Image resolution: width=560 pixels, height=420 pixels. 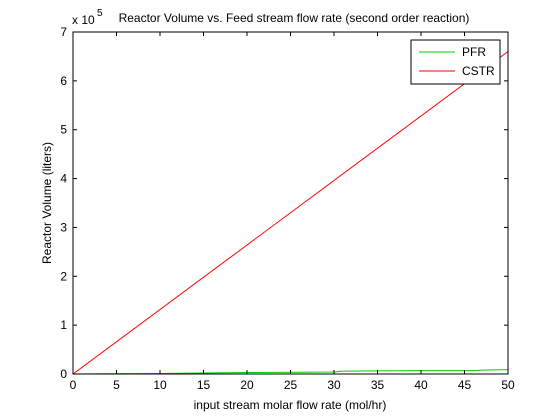 What do you see at coordinates (160, 385) in the screenshot?
I see `x-tick-label: 10` at bounding box center [160, 385].